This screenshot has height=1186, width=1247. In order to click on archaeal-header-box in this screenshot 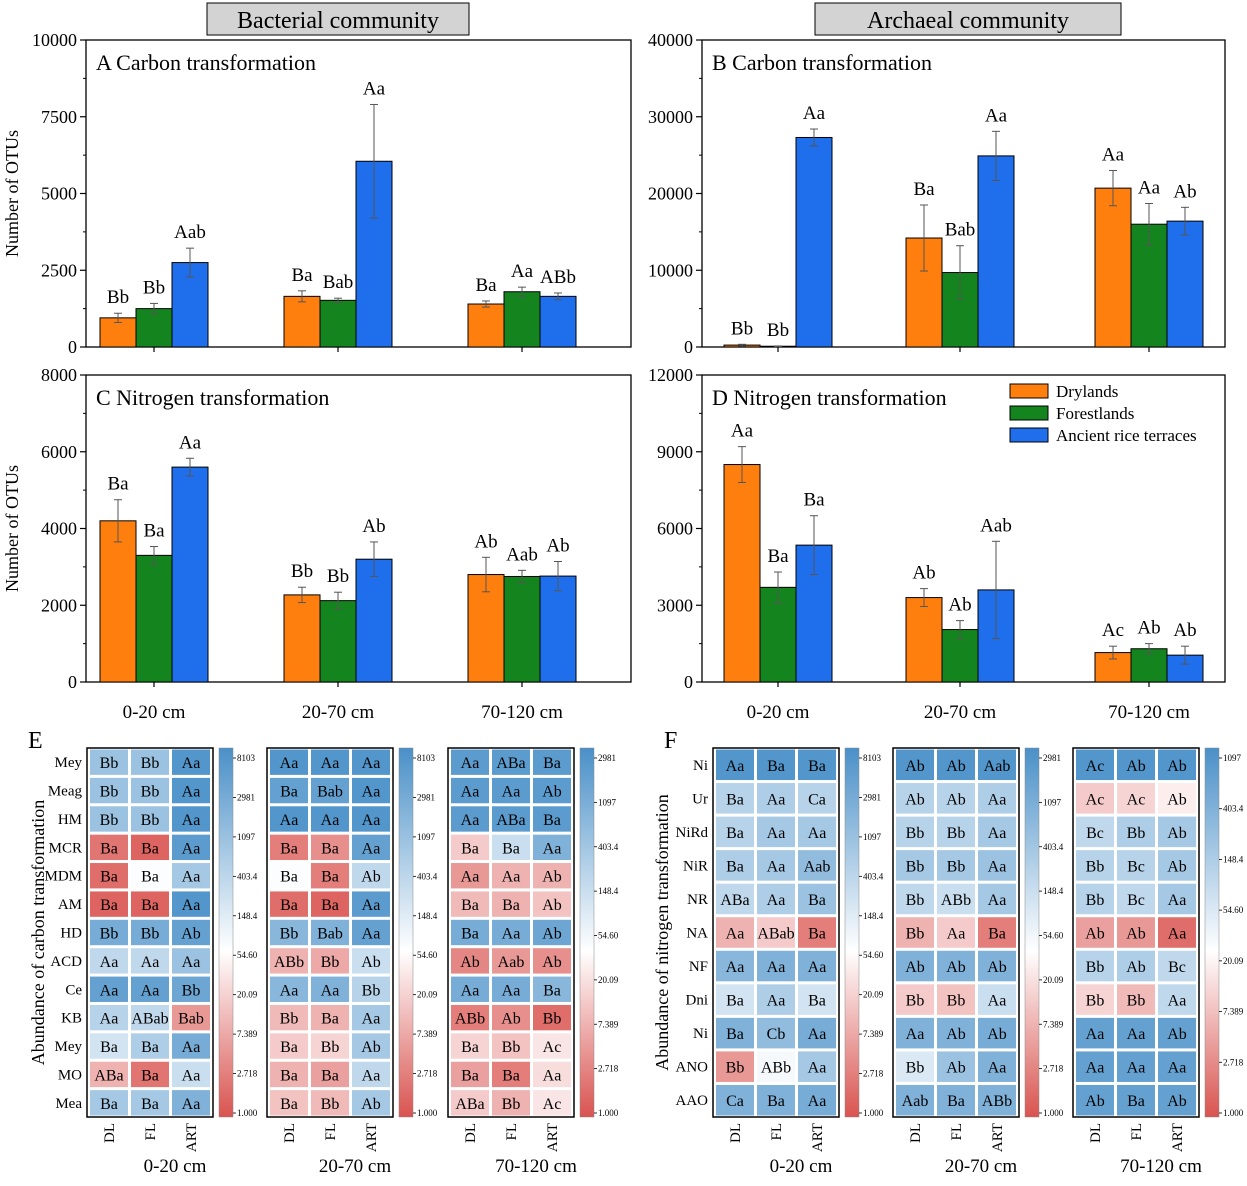, I will do `click(968, 19)`.